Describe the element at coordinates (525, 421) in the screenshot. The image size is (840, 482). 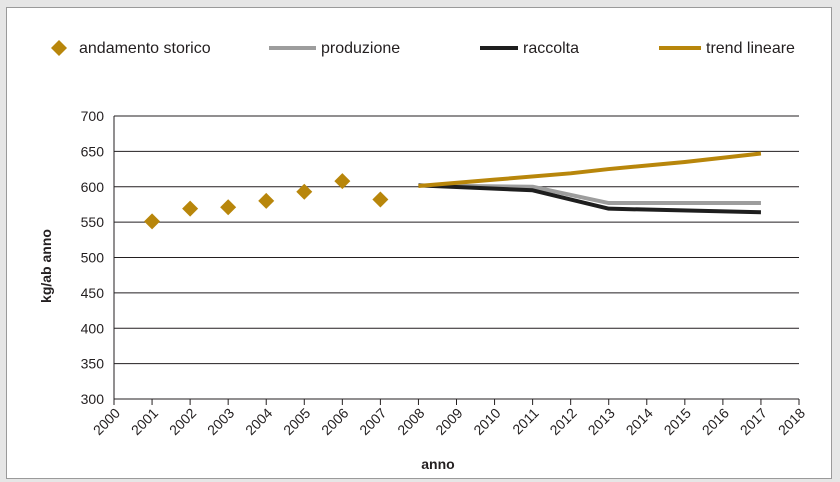
I see `x-tick-label: 2011` at that location.